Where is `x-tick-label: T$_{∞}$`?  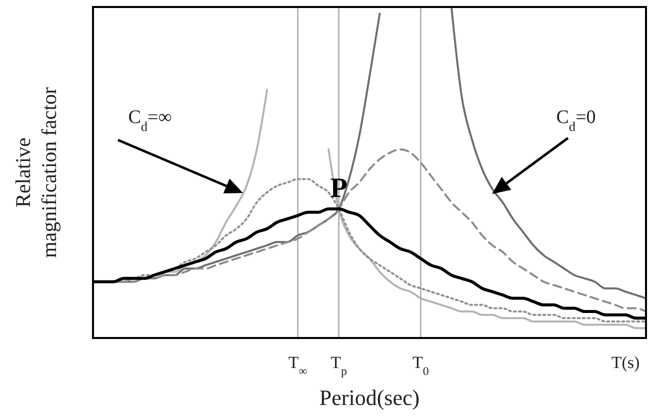
x-tick-label: T$_{∞}$ is located at coordinates (298, 365).